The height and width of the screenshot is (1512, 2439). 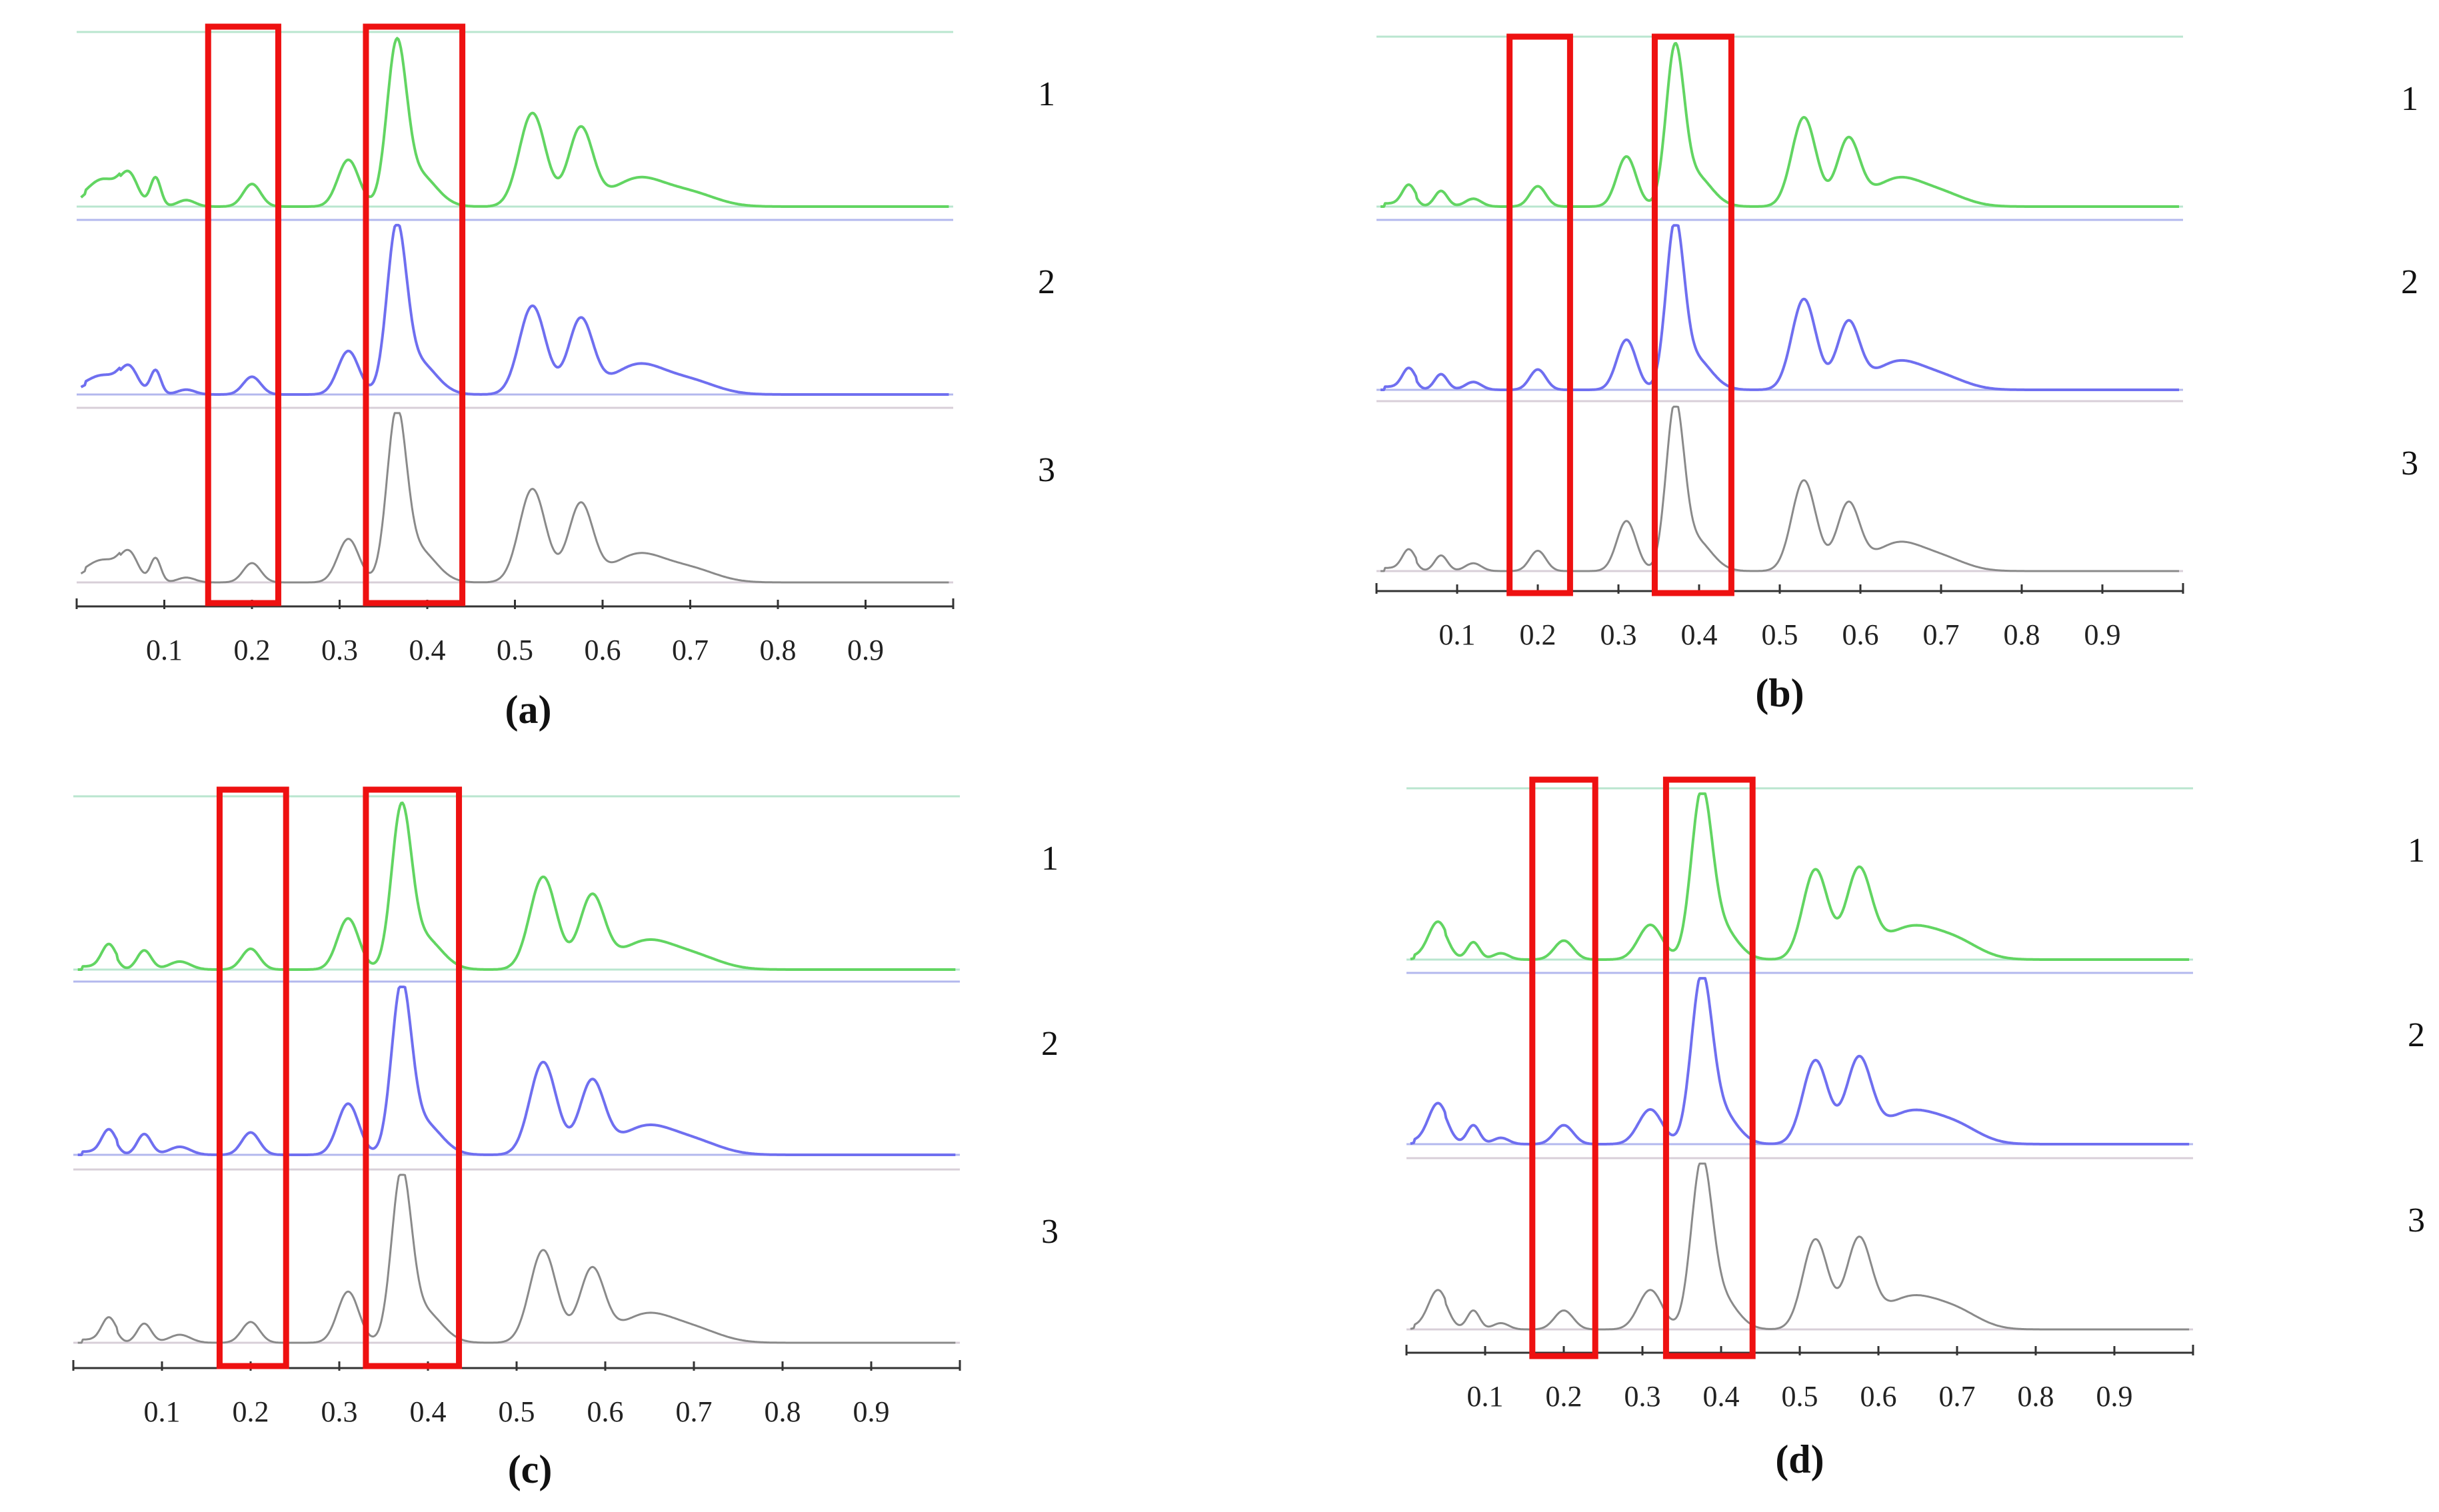 I want to click on panel-caption: (a), so click(x=528, y=710).